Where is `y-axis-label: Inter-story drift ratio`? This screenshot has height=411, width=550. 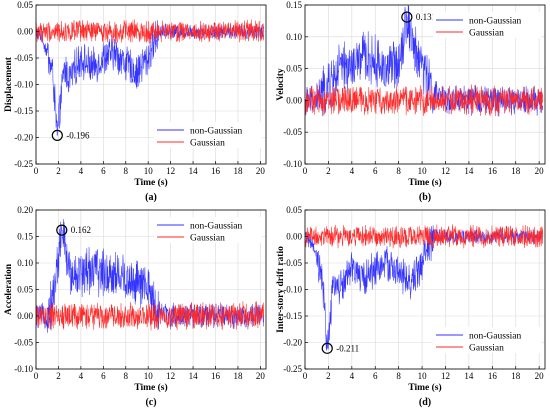 y-axis-label: Inter-story drift ratio is located at coordinates (281, 289).